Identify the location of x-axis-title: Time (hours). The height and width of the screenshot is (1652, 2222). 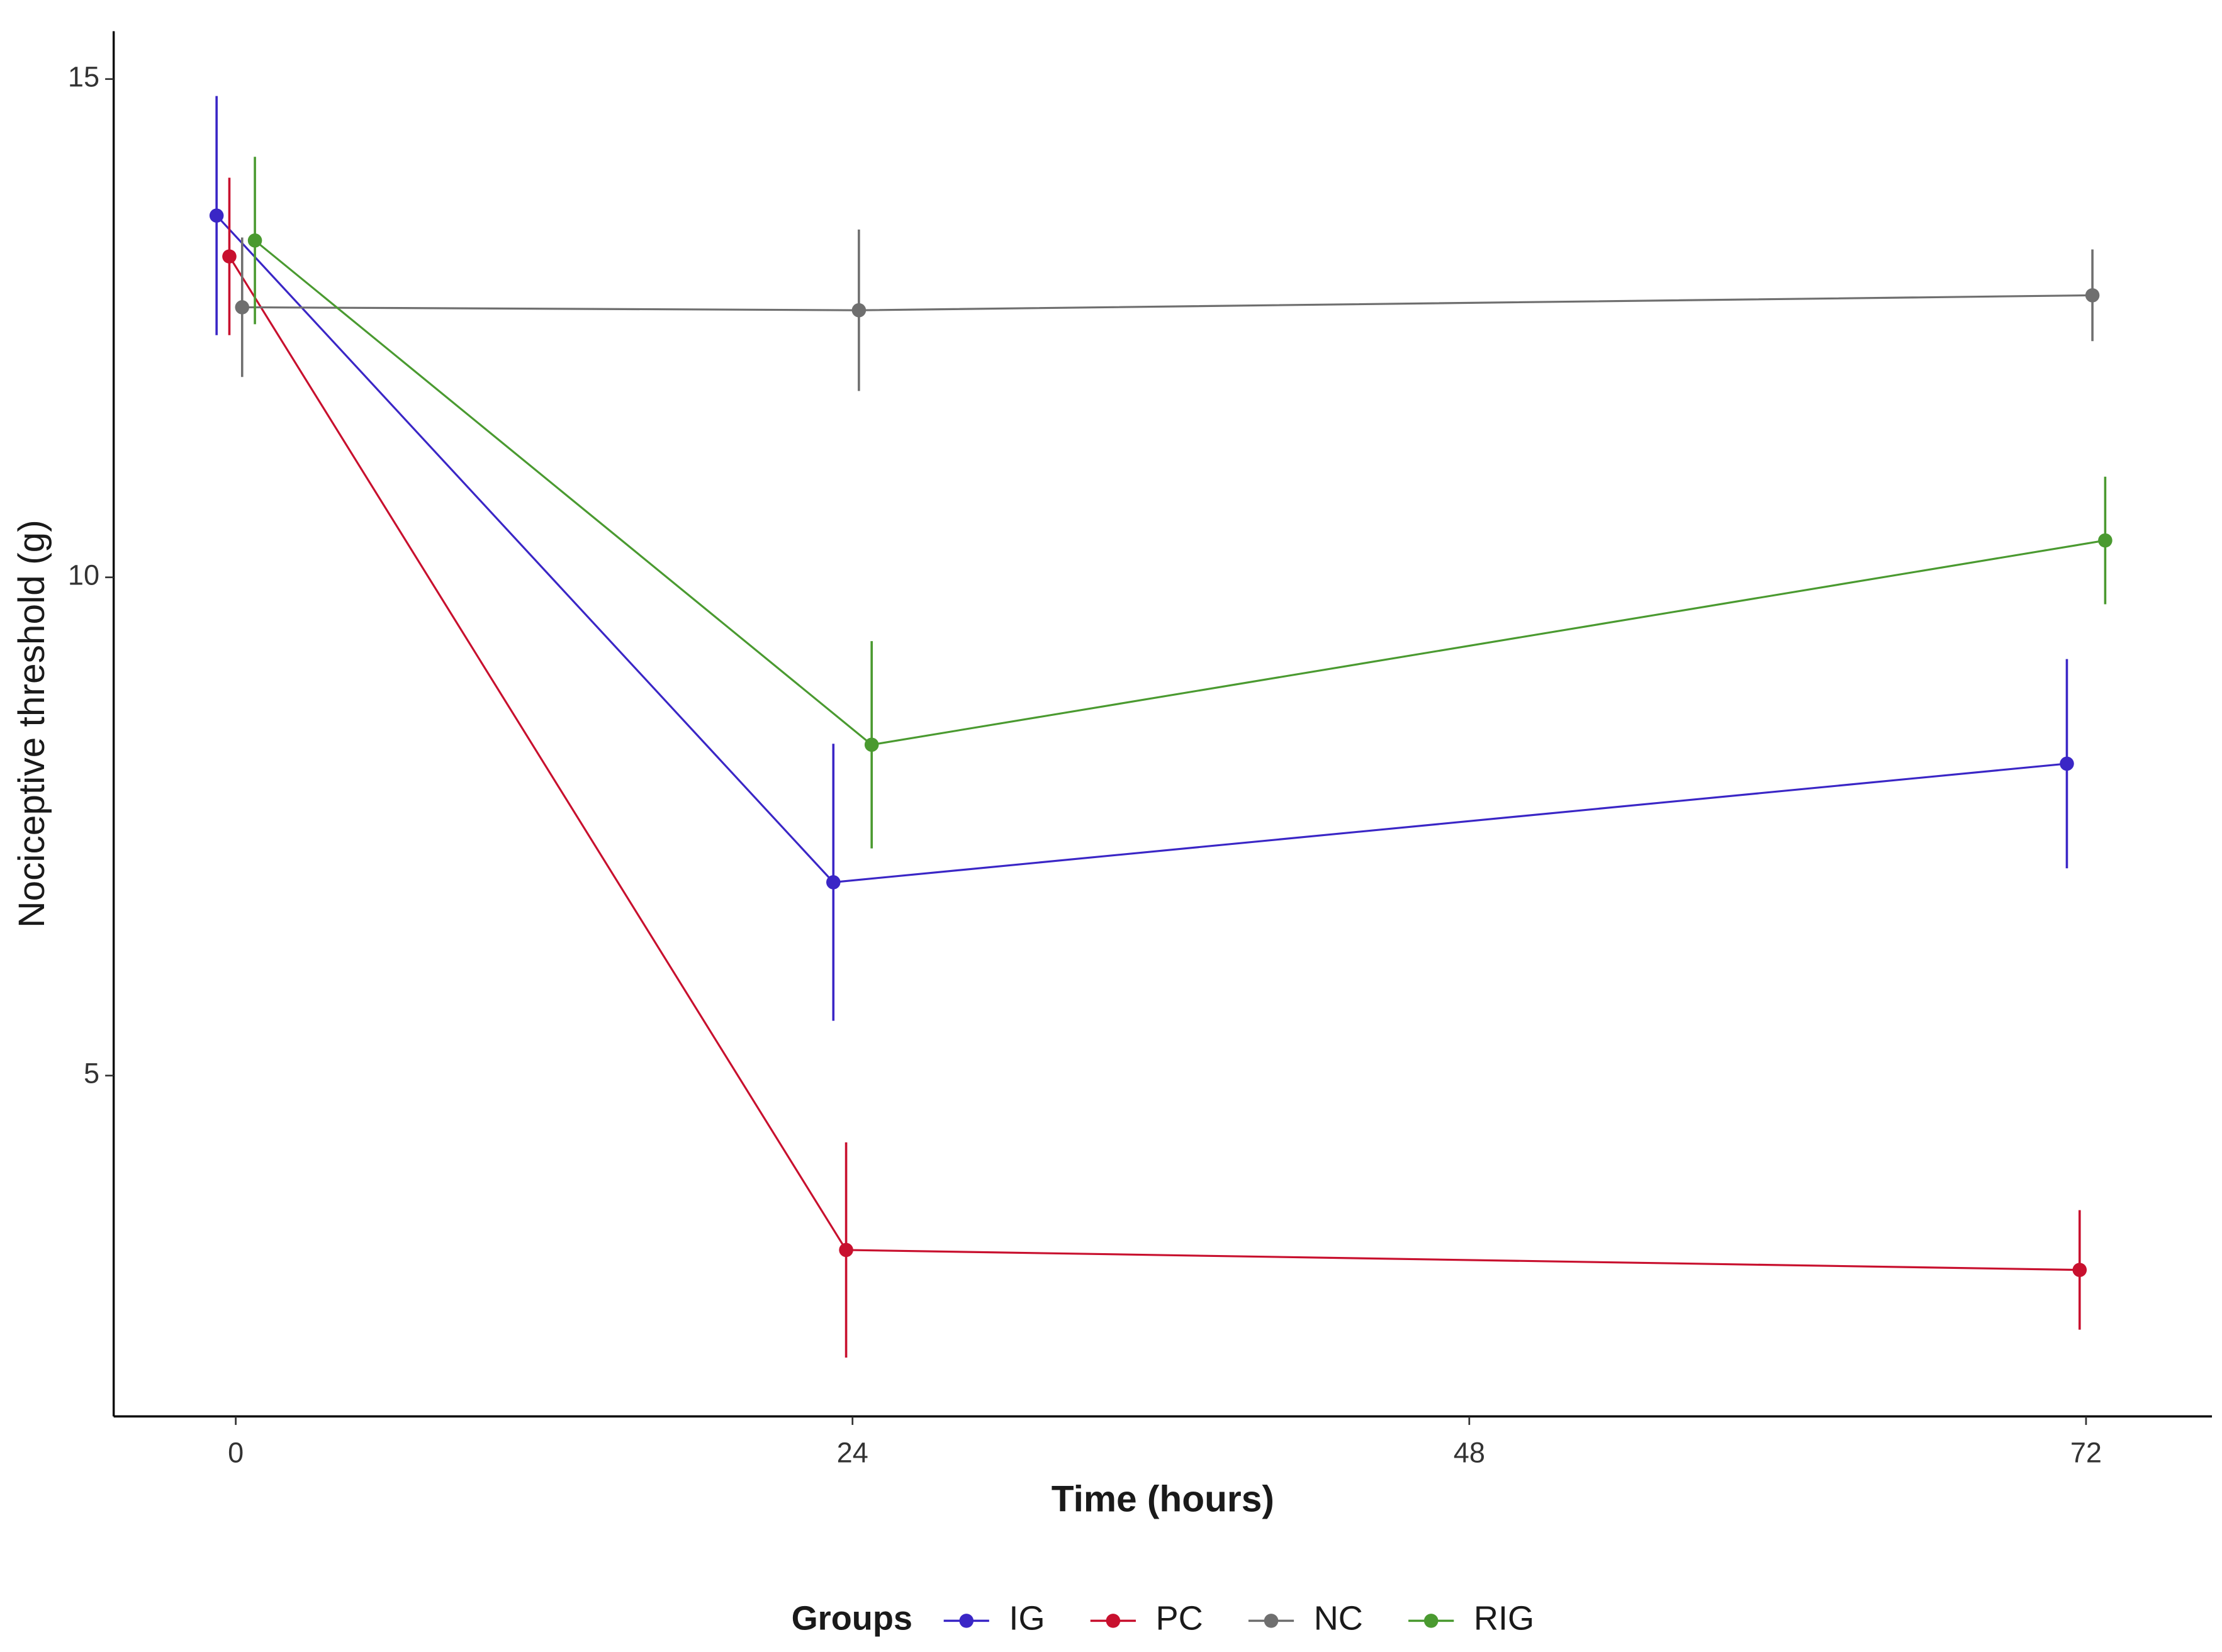
(1163, 1498).